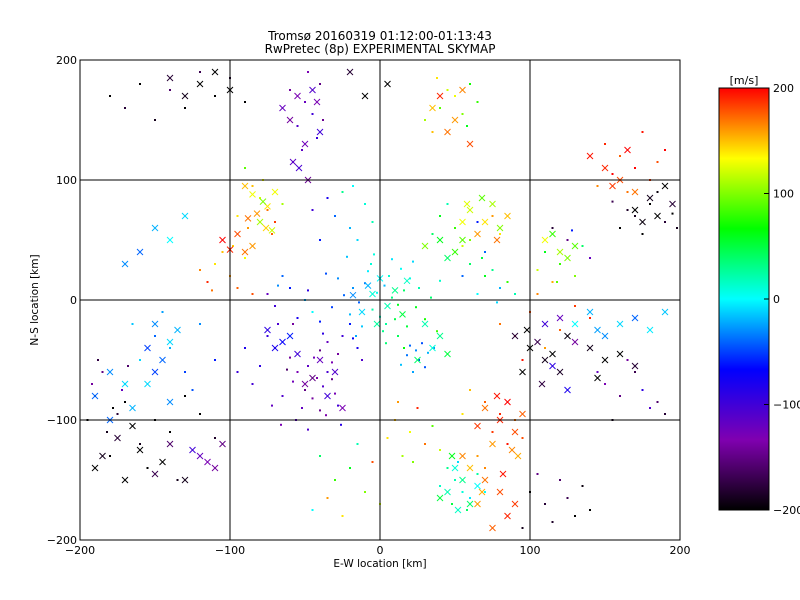 Image resolution: width=800 pixels, height=600 pixels. I want to click on x-tick-label: 100, so click(530, 550).